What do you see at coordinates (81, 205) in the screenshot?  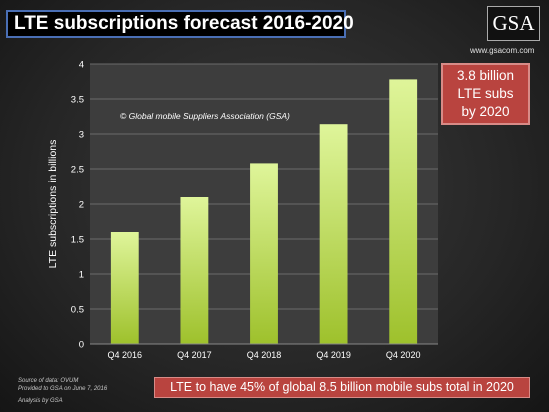 I see `y-tick-label: 2` at bounding box center [81, 205].